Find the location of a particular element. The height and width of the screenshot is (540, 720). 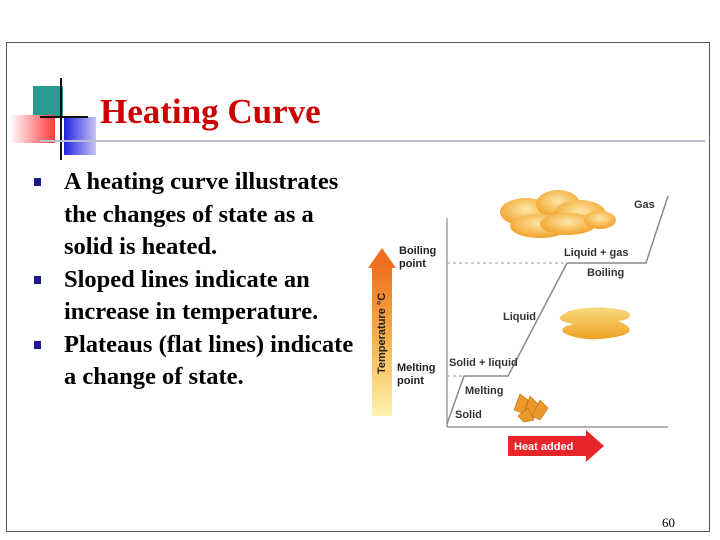

decor-vertical-line is located at coordinates (61, 119).